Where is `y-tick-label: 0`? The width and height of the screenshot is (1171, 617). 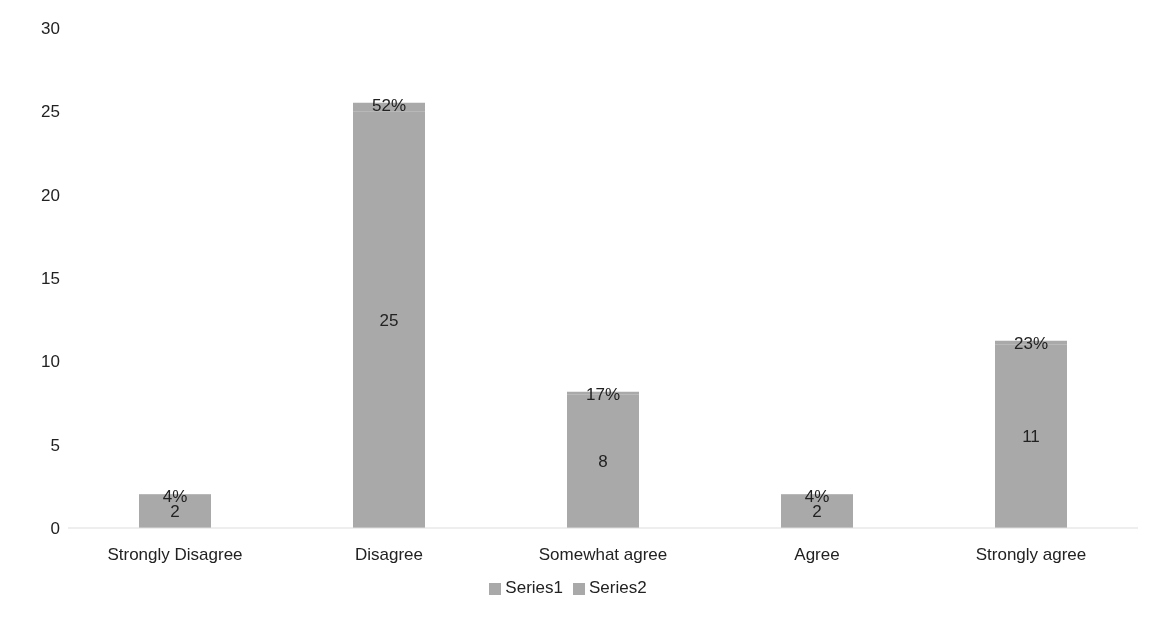 y-tick-label: 0 is located at coordinates (55, 529).